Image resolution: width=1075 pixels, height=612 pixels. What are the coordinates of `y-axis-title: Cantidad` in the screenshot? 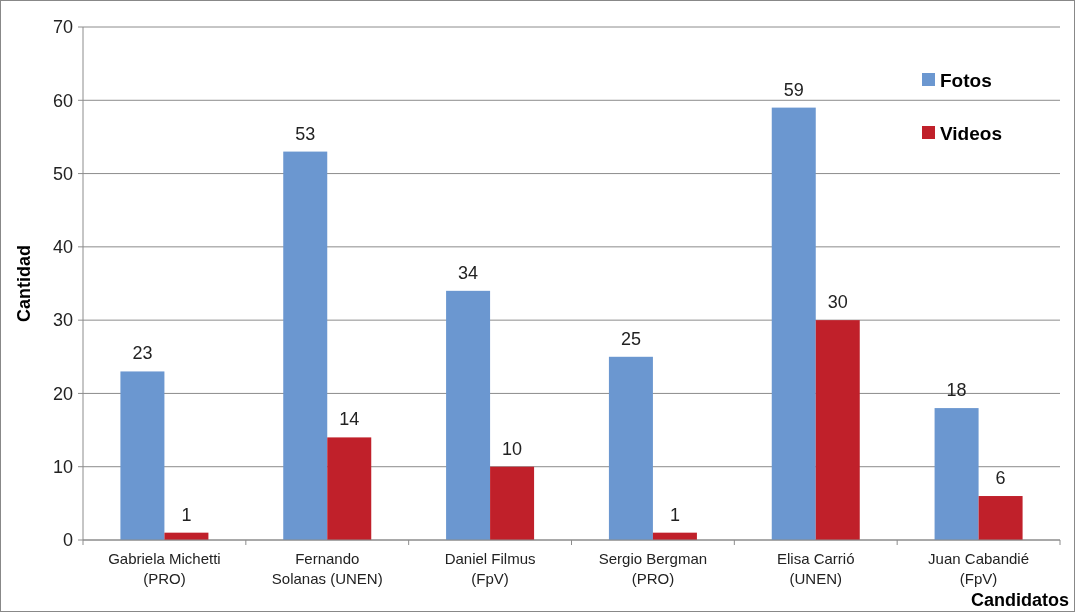 It's located at (24, 283).